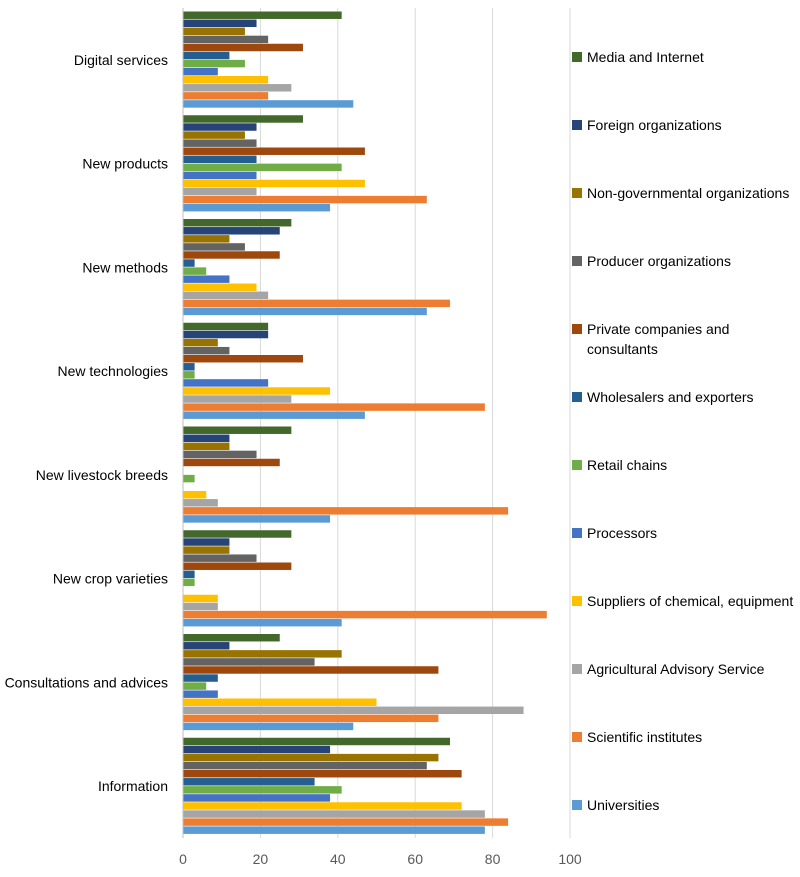  I want to click on category-label: Information, so click(133, 786).